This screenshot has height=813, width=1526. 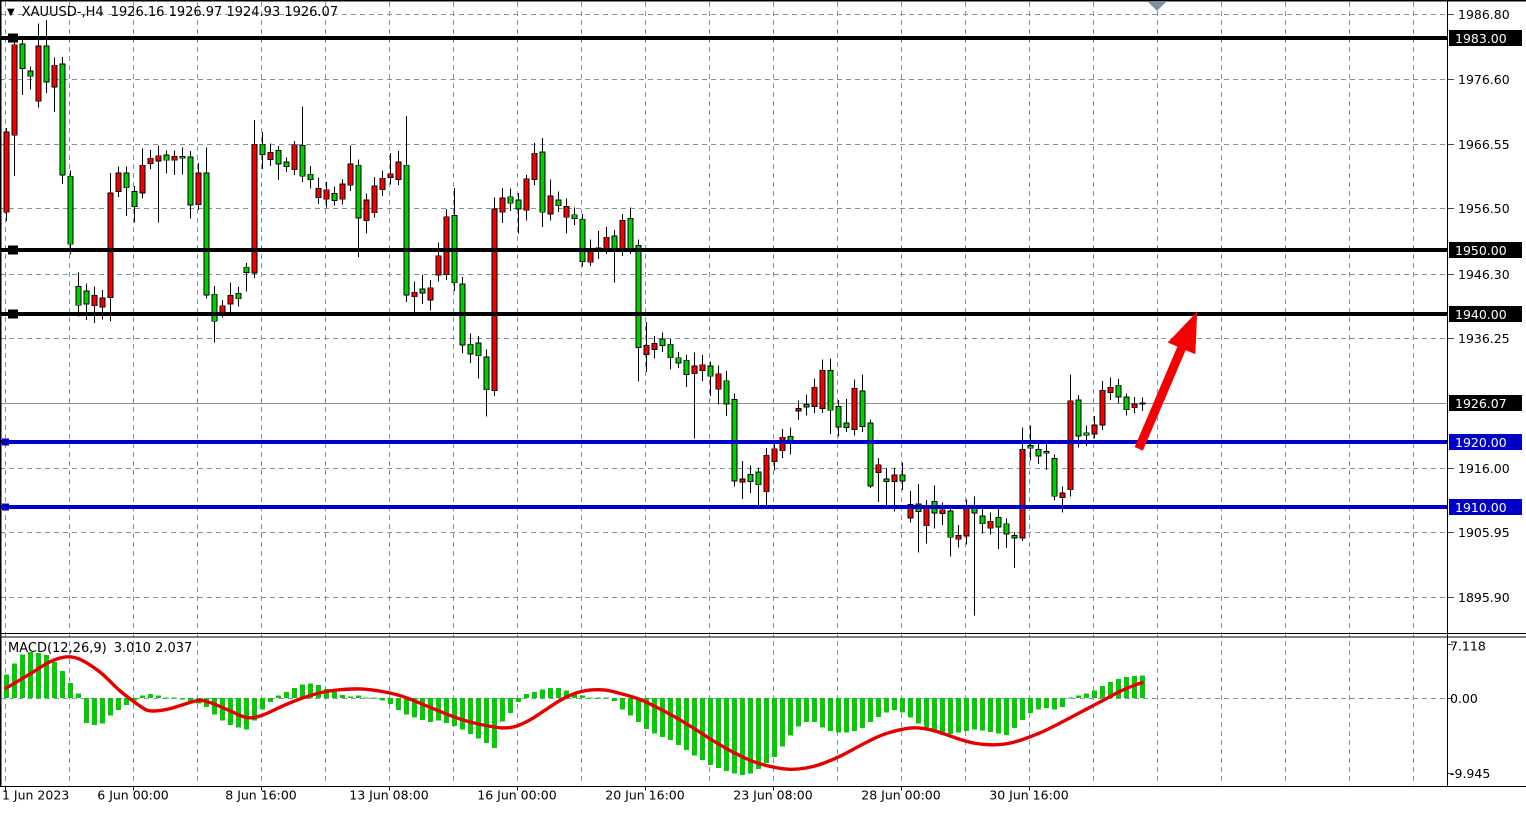 I want to click on hline-blue-1910, so click(x=723, y=507).